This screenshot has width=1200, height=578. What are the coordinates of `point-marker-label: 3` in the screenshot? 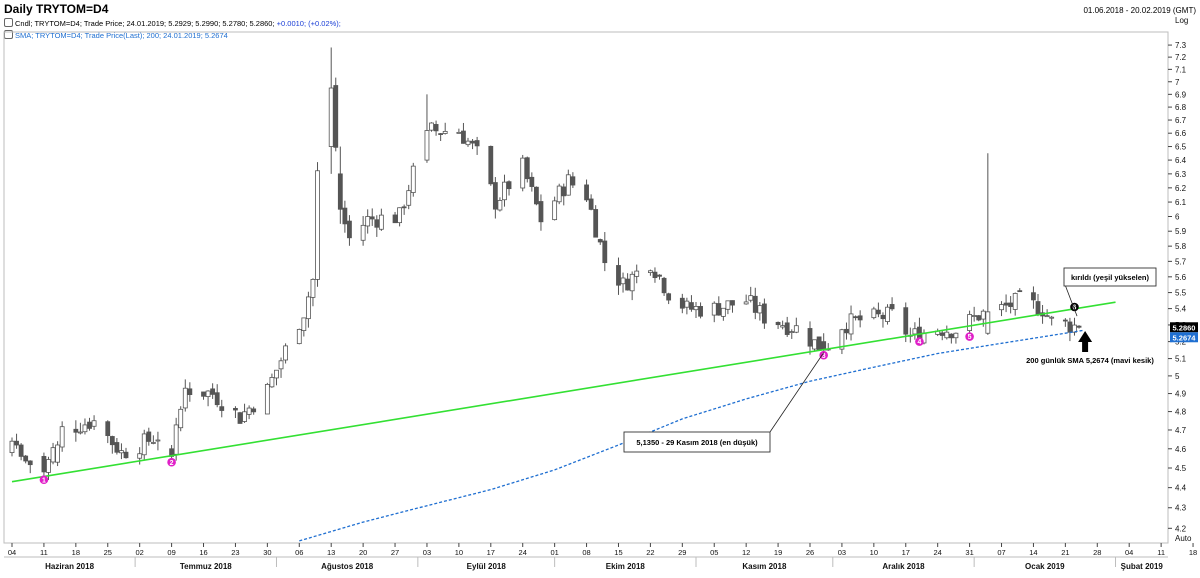 It's located at (824, 356).